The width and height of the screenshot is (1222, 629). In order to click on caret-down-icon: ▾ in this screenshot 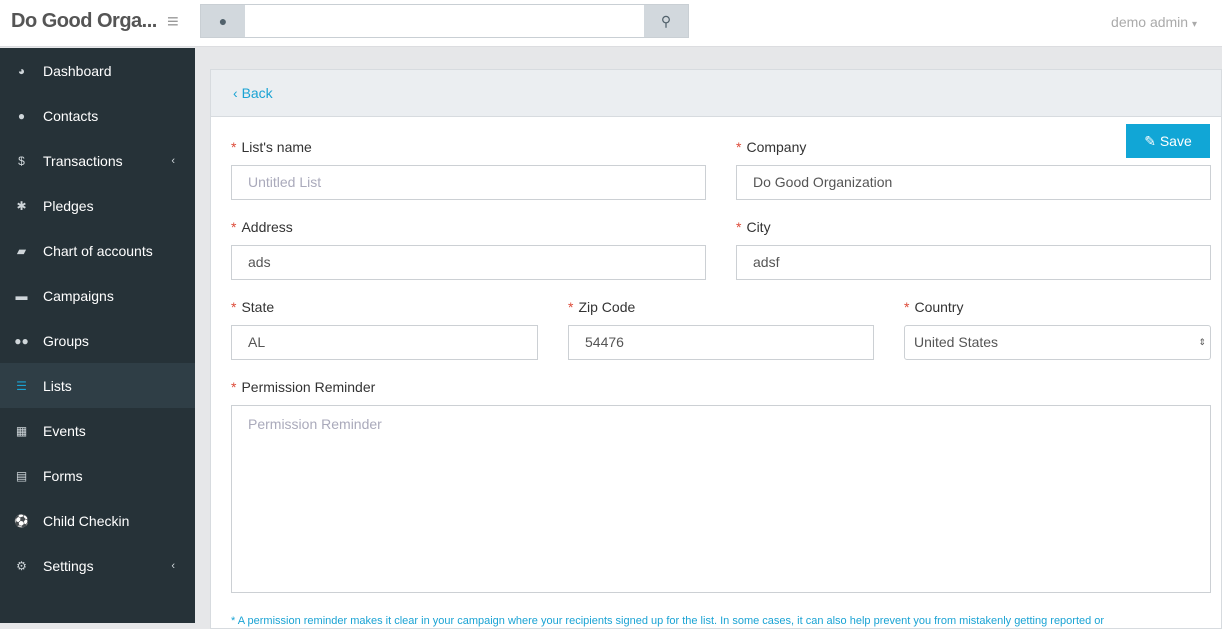, I will do `click(1194, 24)`.